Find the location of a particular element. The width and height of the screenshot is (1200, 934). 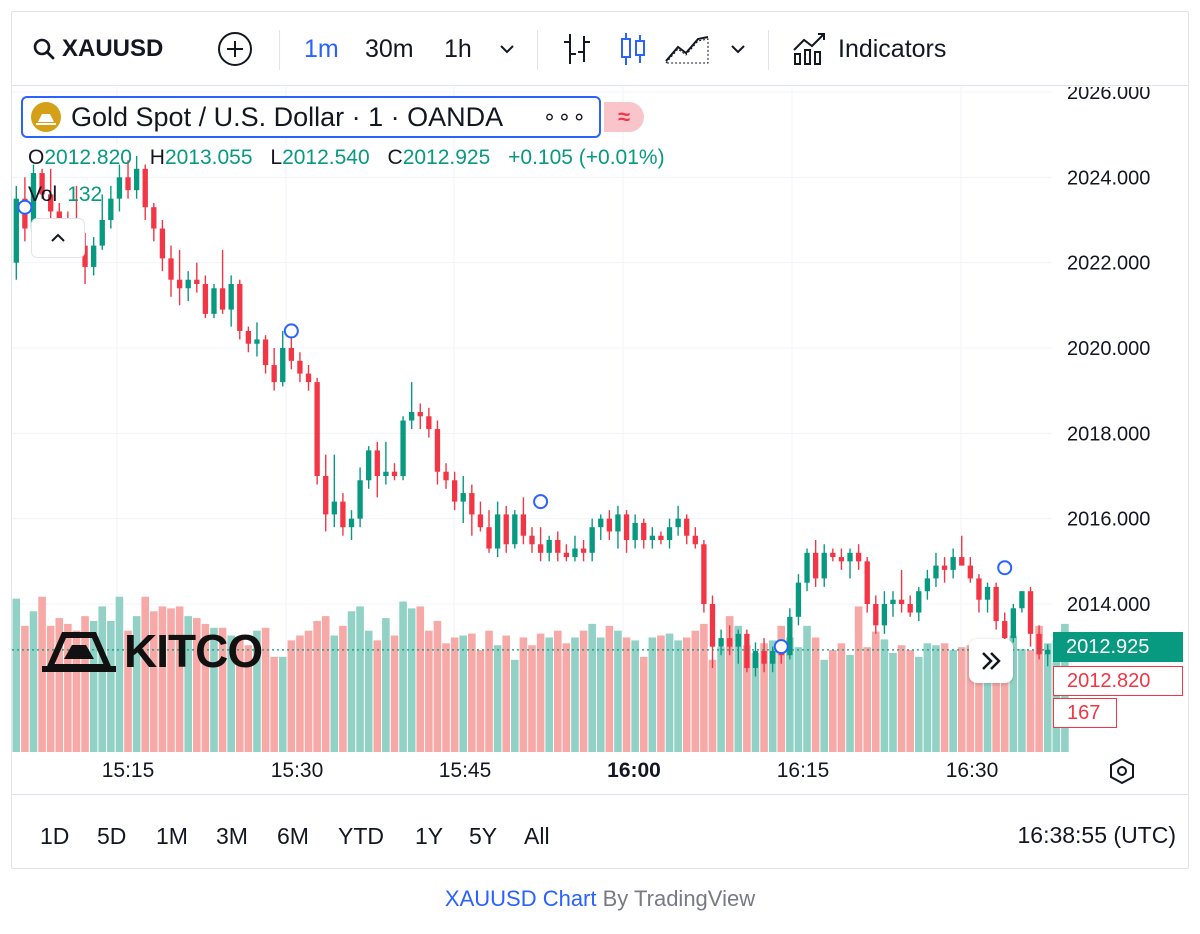

legend-title: Gold Spot / U.S. Dollar · 1 · OANDA ∘∘∘ is located at coordinates (311, 117).